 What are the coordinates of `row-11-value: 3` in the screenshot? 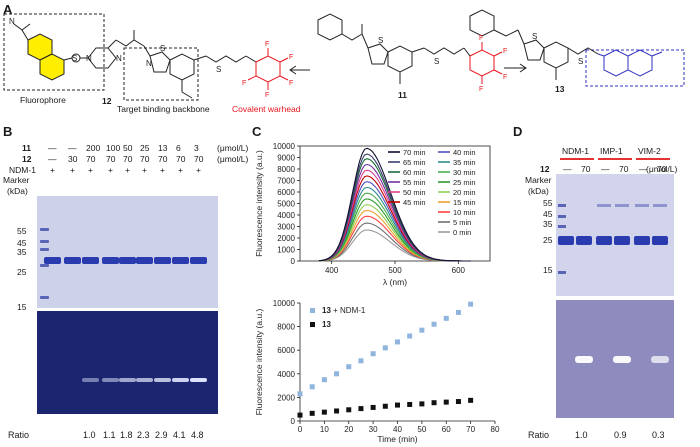 It's located at (196, 148).